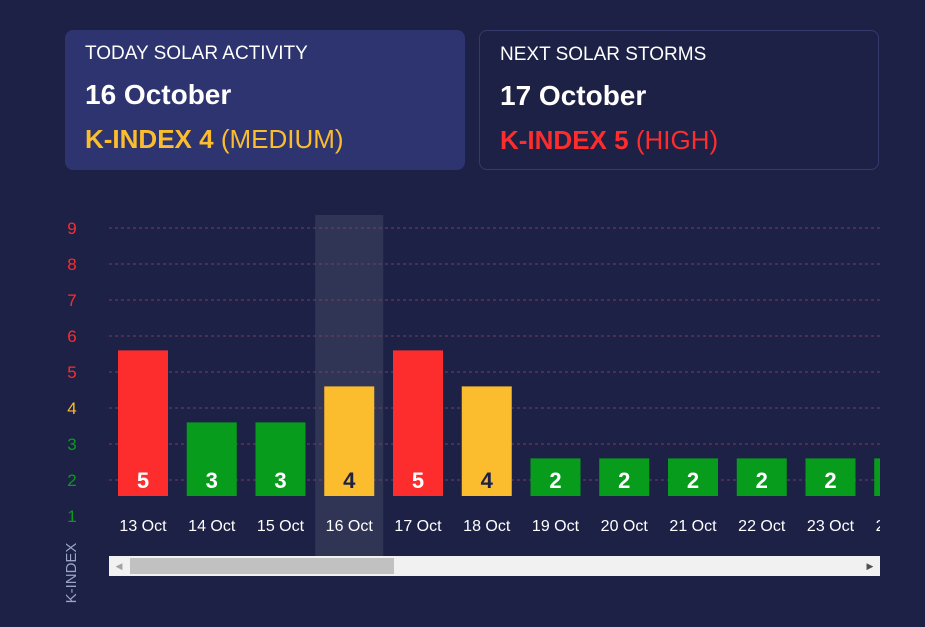 Image resolution: width=925 pixels, height=627 pixels. I want to click on today-kindex-label: K-INDEX 4, so click(149, 139).